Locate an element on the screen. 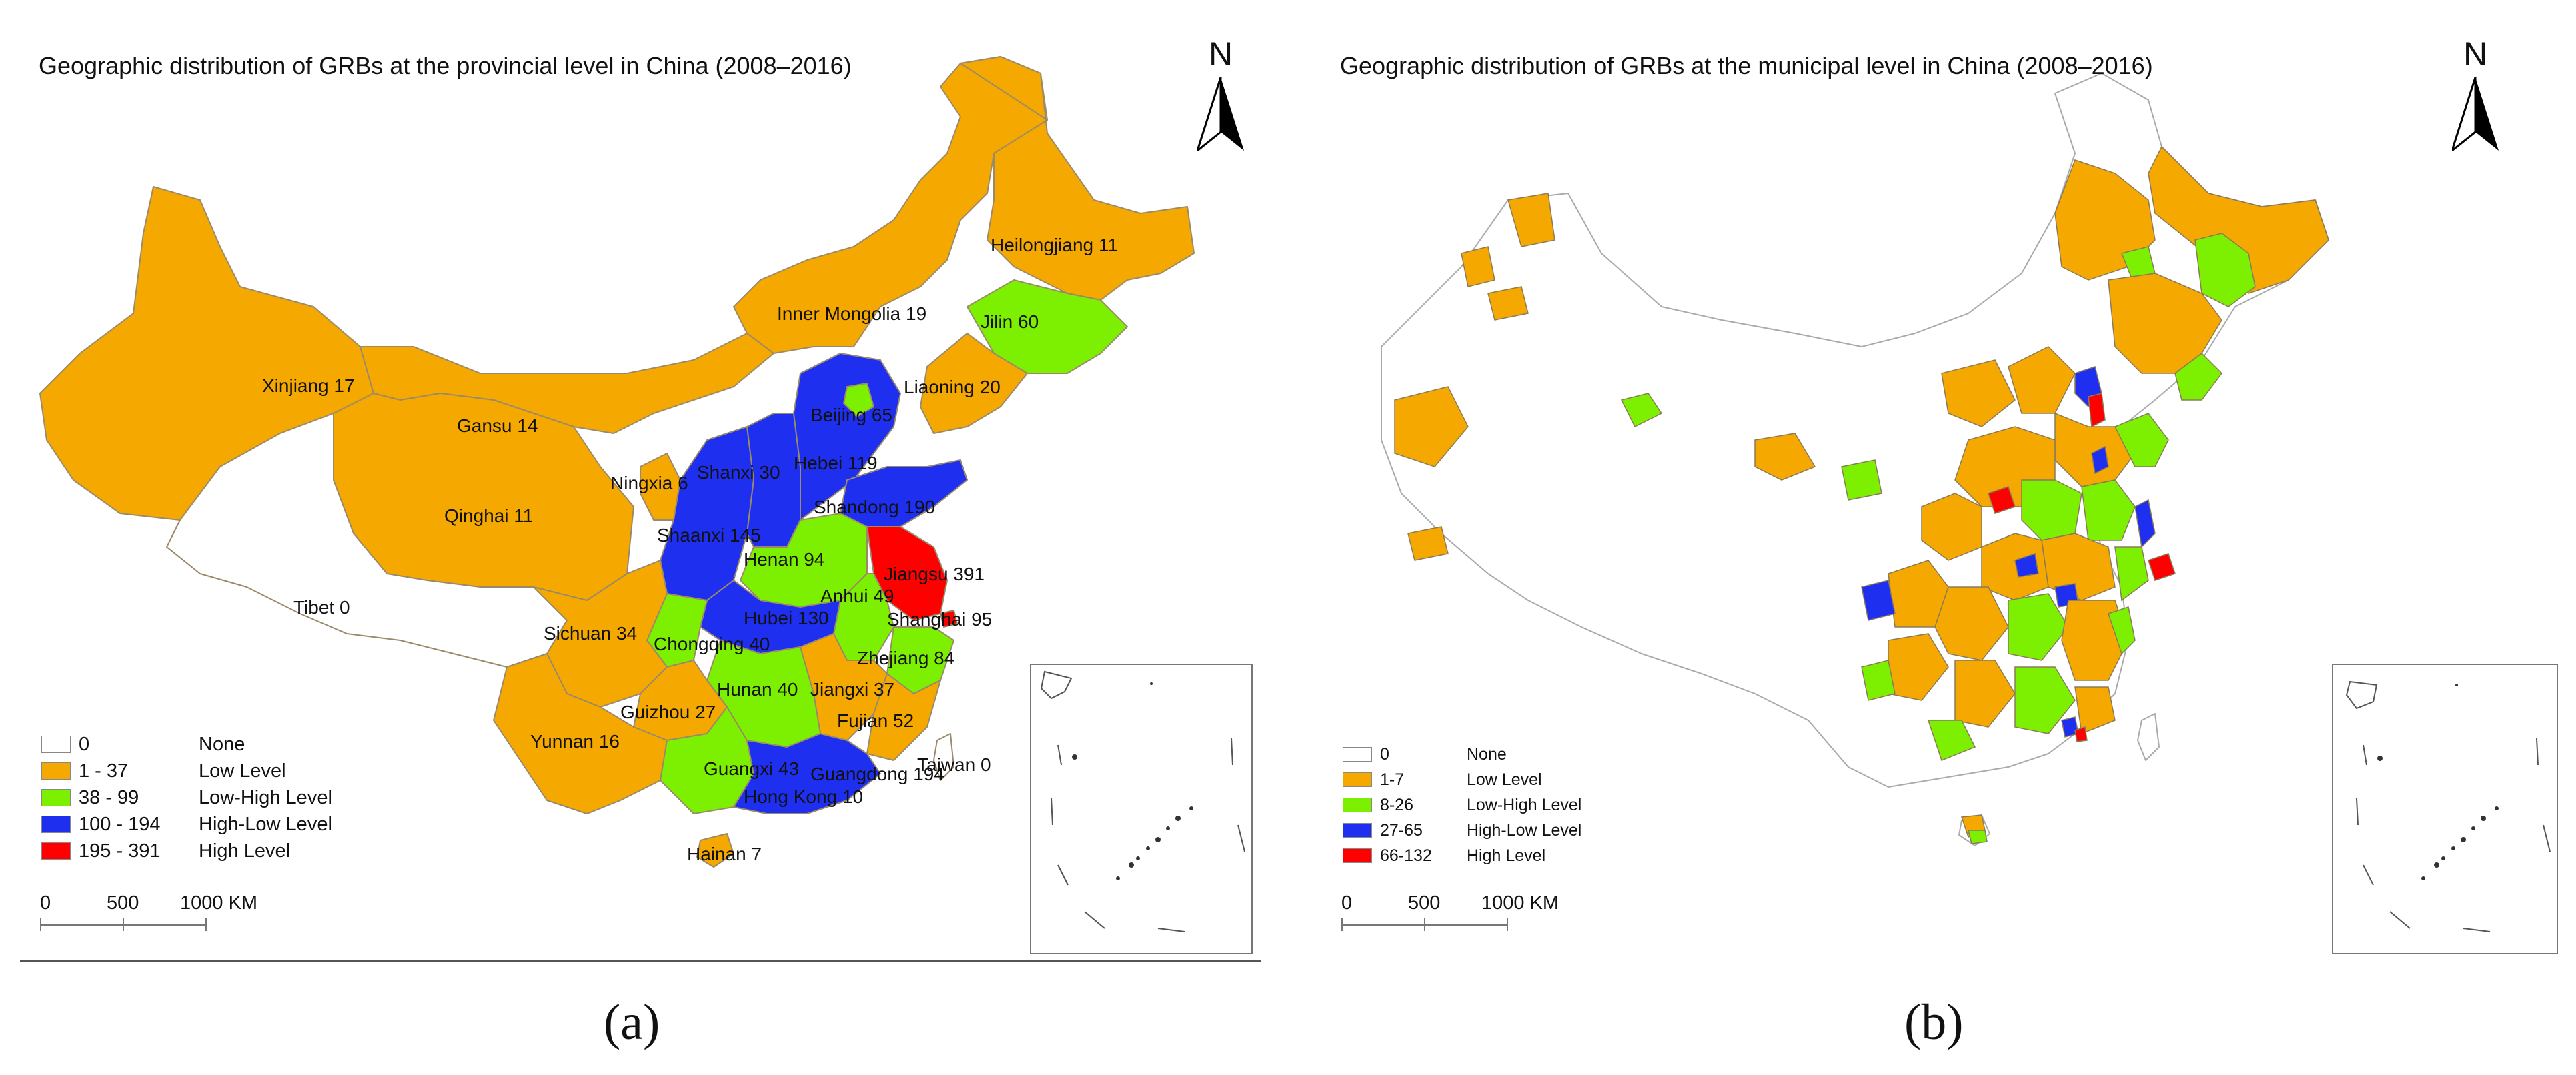 This screenshot has width=2576, height=1075. label-hong-kong: Hong Kong 10 is located at coordinates (804, 796).